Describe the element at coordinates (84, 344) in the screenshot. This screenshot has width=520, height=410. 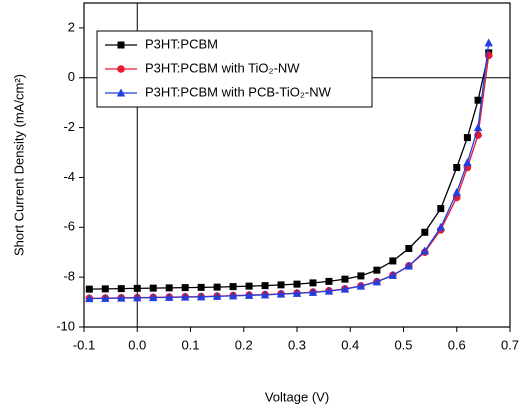
I see `x-tick-label: -0.1` at that location.